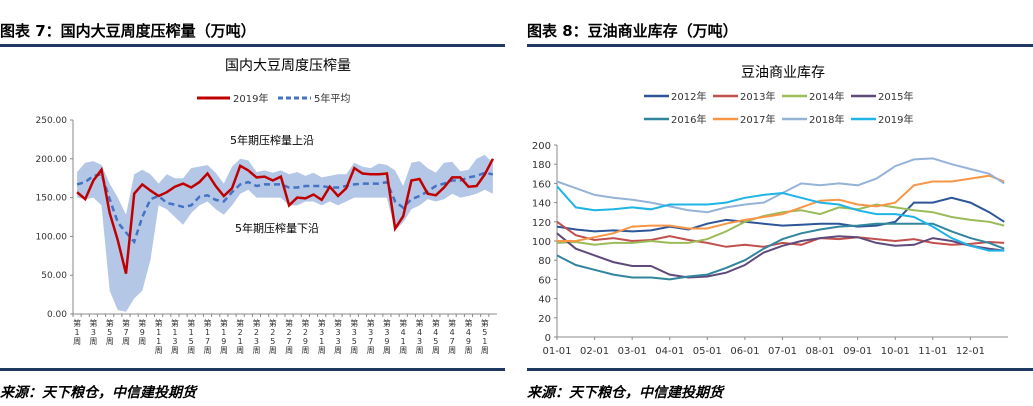  Describe the element at coordinates (544, 280) in the screenshot. I see `y-tick-label: 60` at that location.